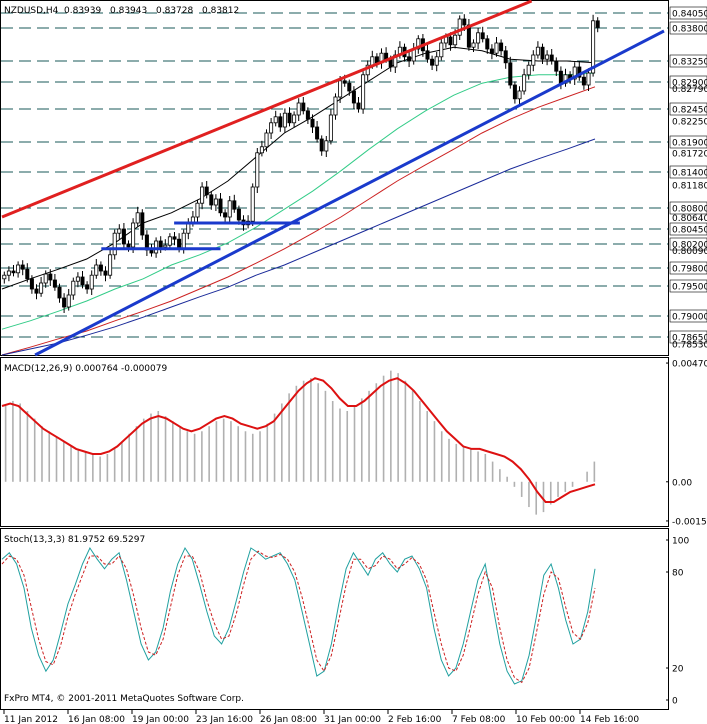  What do you see at coordinates (686, 443) in the screenshot?
I see `macd-axis: 0.00470 0.00 -0.00155` at bounding box center [686, 443].